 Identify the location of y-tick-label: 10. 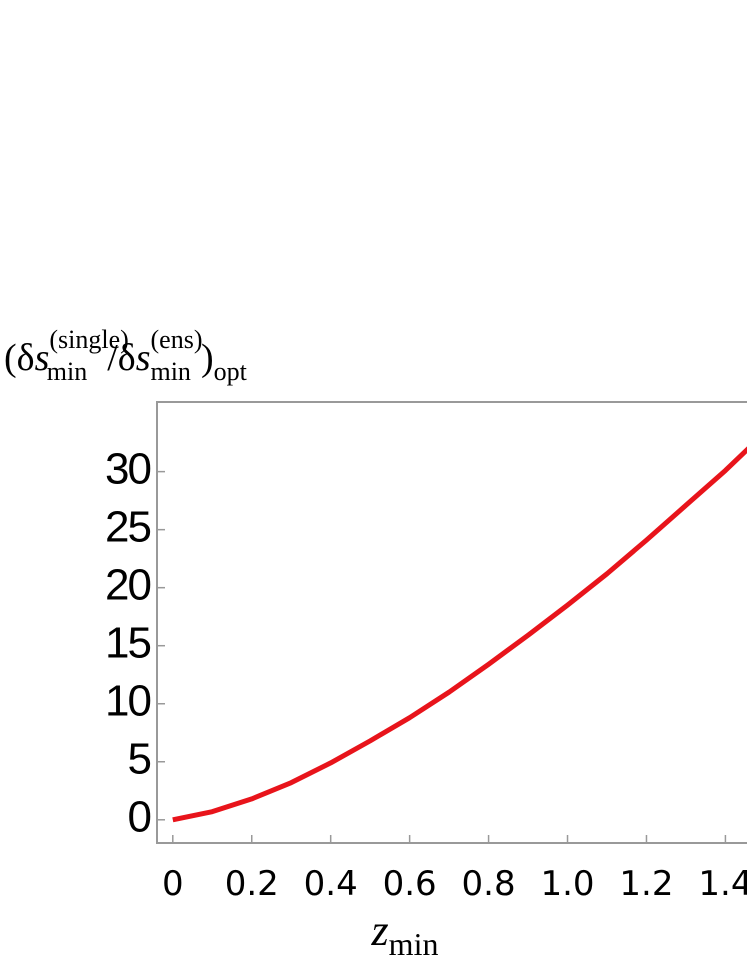
(127, 700).